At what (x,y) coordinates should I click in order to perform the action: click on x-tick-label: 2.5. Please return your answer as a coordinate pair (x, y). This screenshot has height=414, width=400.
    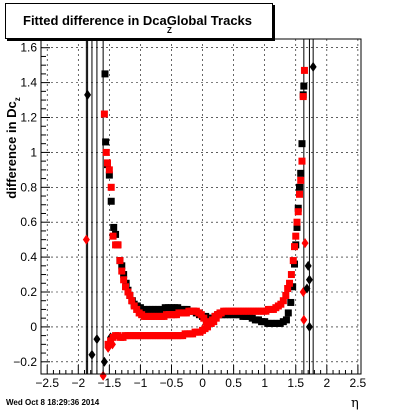
    Looking at the image, I should click on (358, 383).